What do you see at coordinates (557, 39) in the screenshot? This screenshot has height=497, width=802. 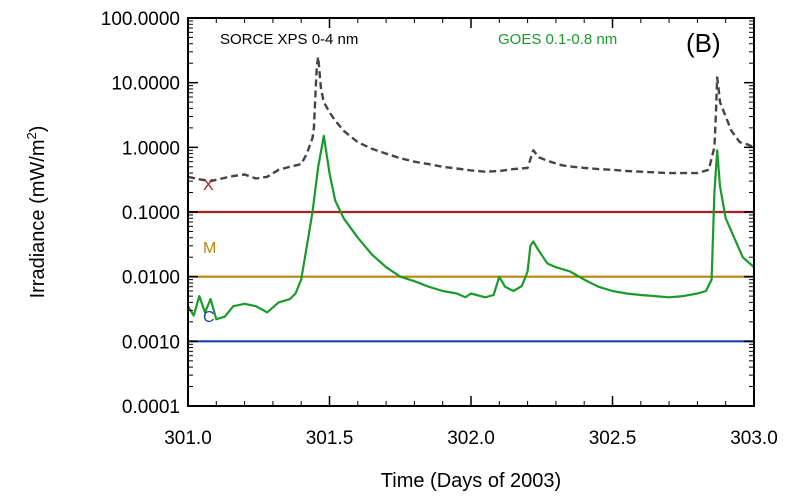 I see `series-label-goes: GOES 0.1-0.8 nm` at bounding box center [557, 39].